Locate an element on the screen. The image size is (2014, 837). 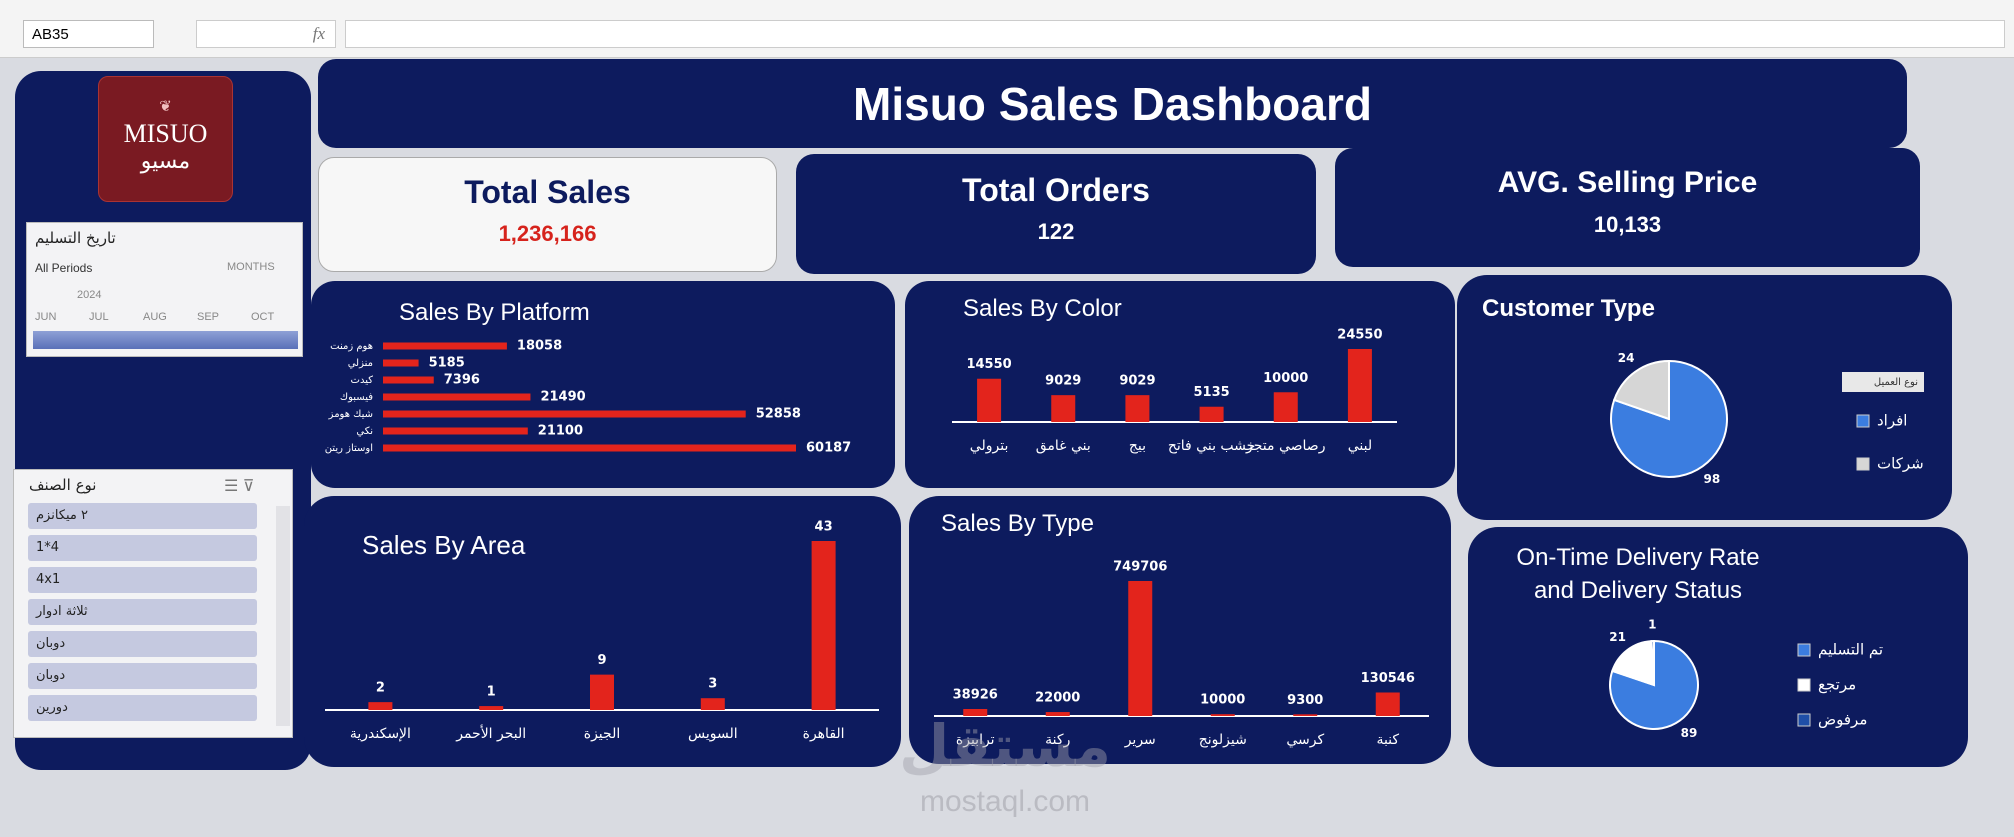
value-label: 2 is located at coordinates (380, 688).